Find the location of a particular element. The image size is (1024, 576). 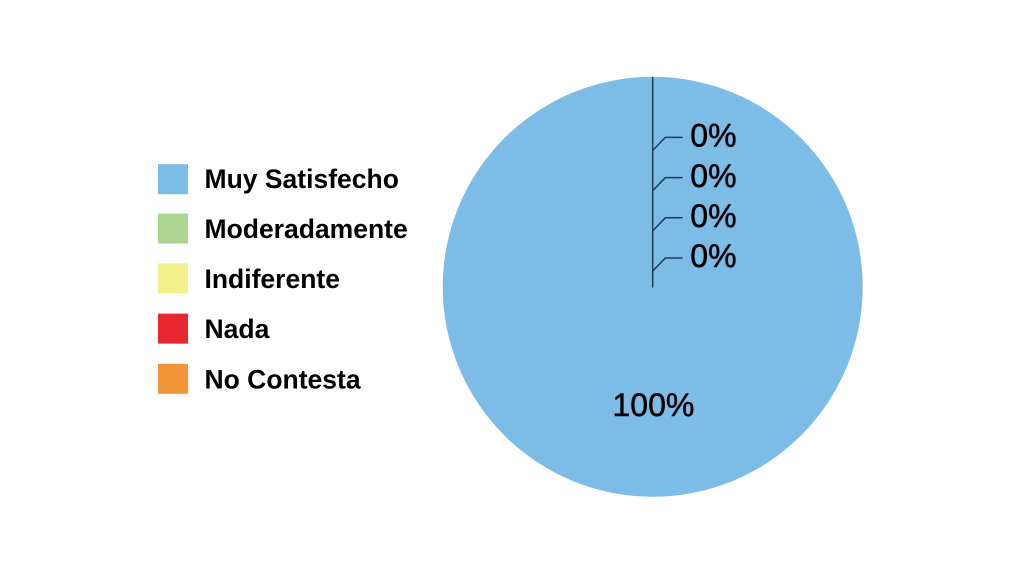

svg-text: Muy Satisfecho is located at coordinates (302, 179).